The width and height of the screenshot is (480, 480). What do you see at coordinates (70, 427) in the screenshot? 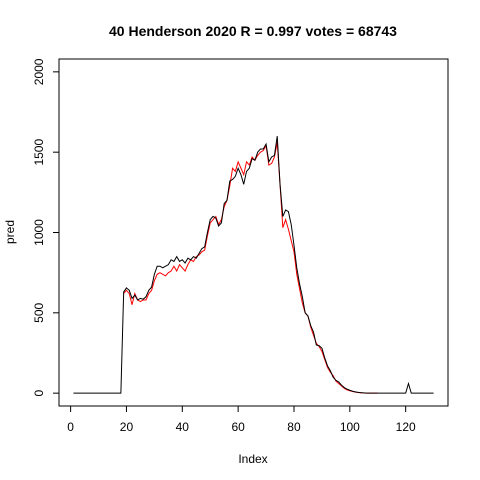
I see `x-tick-label: 0` at bounding box center [70, 427].